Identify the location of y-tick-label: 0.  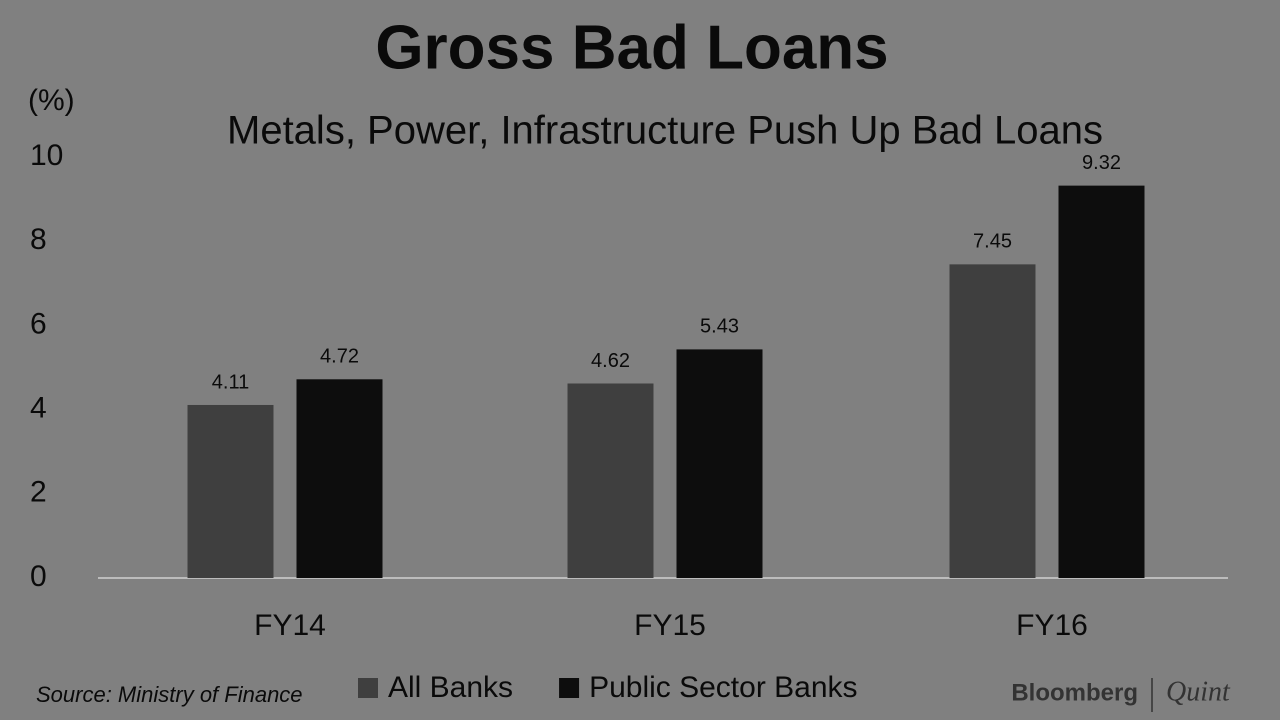
(38, 576).